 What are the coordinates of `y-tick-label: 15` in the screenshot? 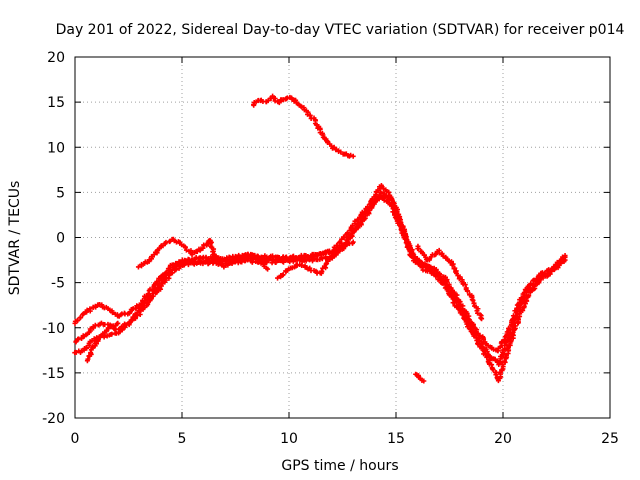 It's located at (56, 103).